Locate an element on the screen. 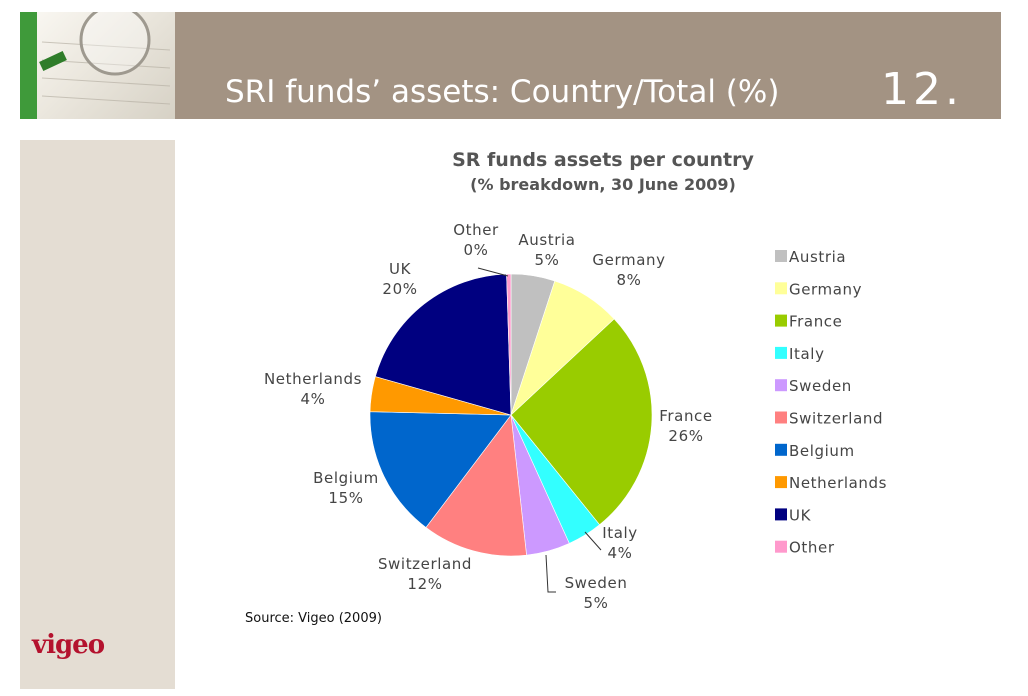 The width and height of the screenshot is (1028, 696). legend-label-uk: UK is located at coordinates (800, 515).